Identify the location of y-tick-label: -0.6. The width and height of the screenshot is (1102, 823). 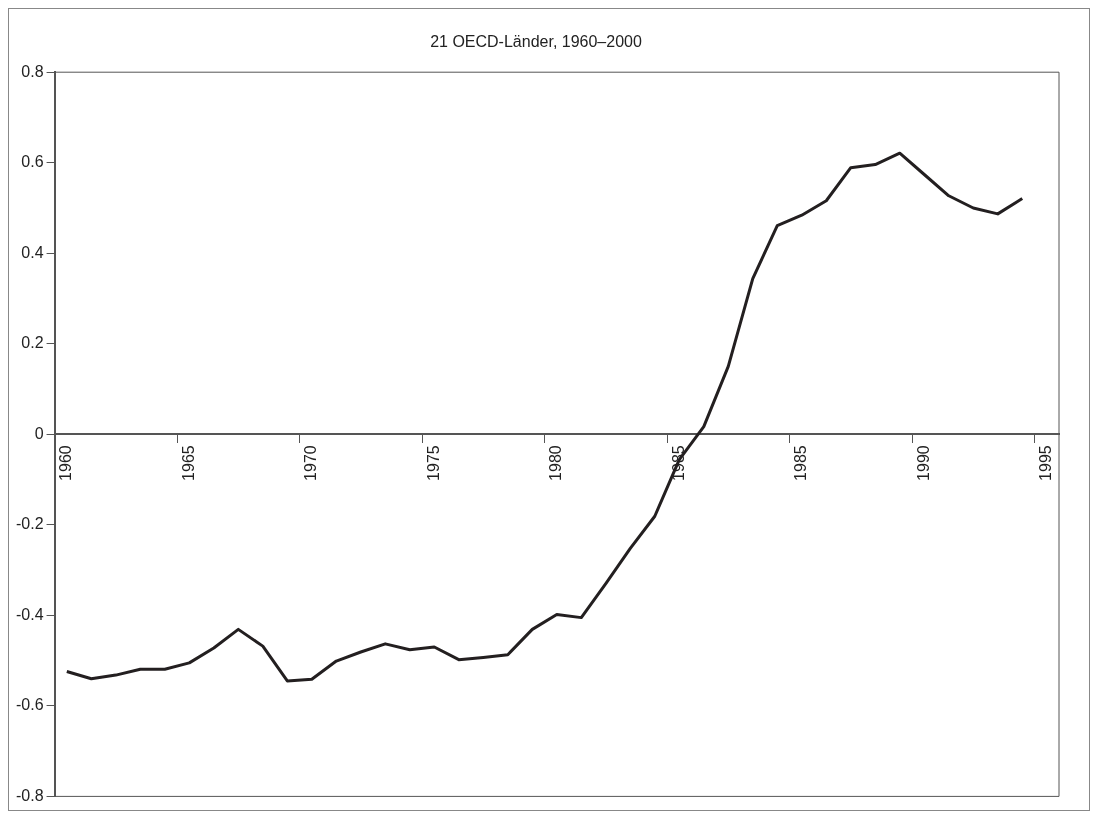
(29, 705).